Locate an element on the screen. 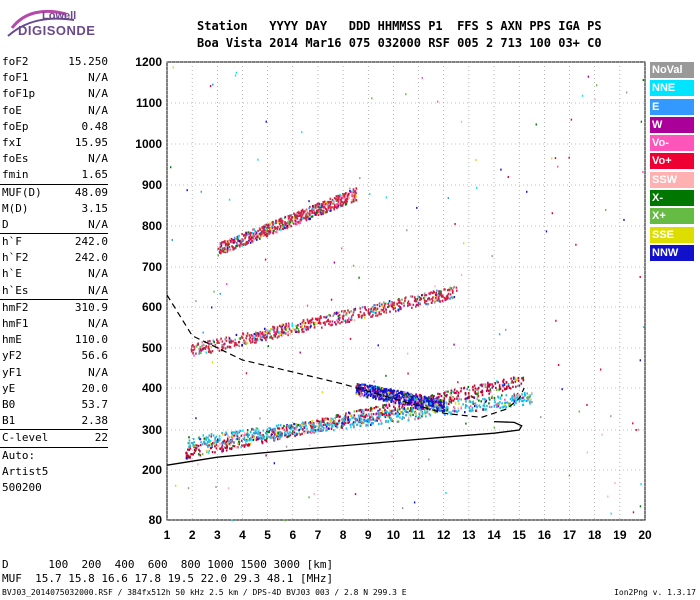  param-value: N/A is located at coordinates (98, 94).